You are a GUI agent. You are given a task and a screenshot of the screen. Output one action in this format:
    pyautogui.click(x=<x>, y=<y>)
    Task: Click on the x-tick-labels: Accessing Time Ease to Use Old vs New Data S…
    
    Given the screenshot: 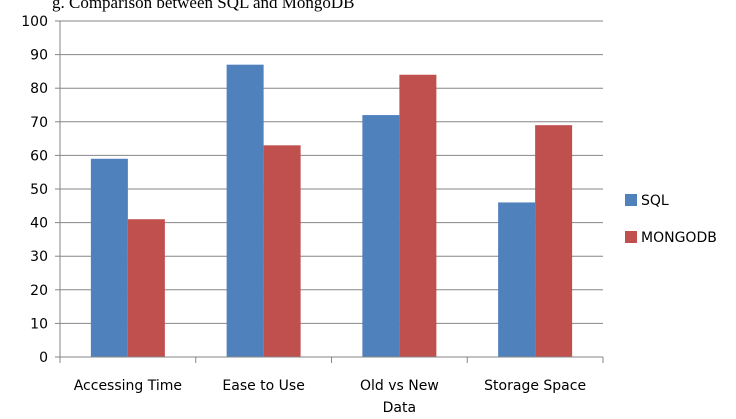 What is the action you would take?
    pyautogui.click(x=330, y=397)
    